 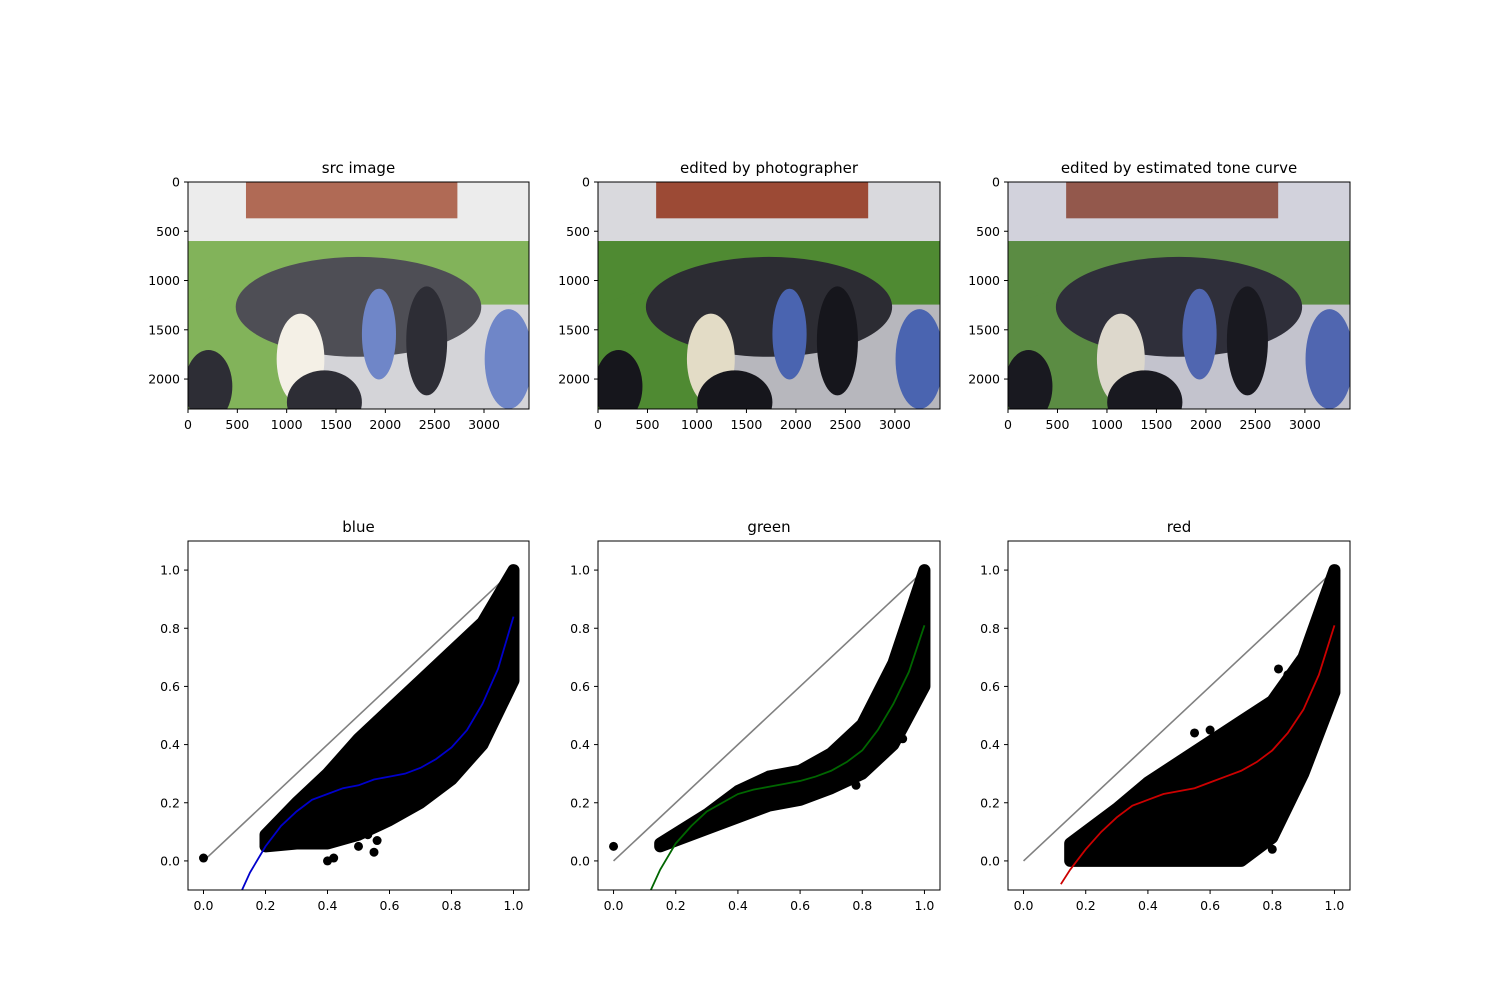 I want to click on x-tick-label: 0.4, so click(x=738, y=905).